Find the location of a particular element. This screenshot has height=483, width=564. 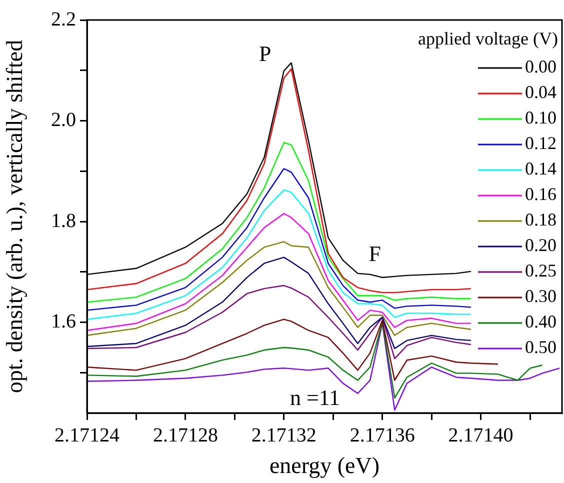

legend-label: 0.00 is located at coordinates (540, 66).